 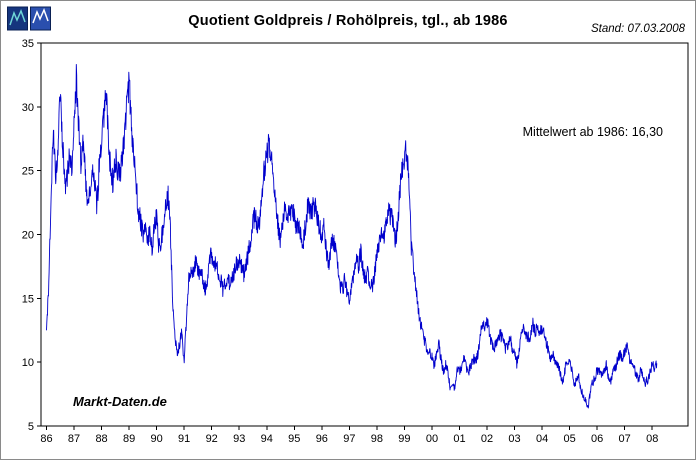 What do you see at coordinates (120, 401) in the screenshot?
I see `watermark-text: Markt-Daten.de` at bounding box center [120, 401].